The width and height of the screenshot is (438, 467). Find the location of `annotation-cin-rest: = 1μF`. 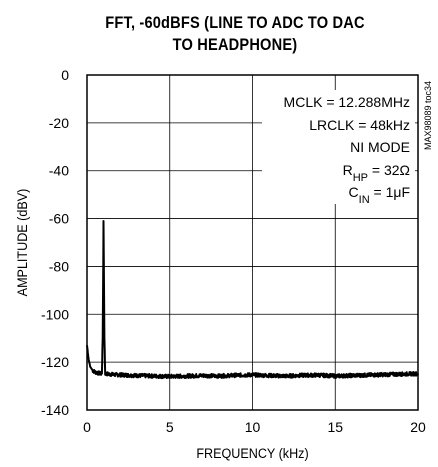

annotation-cin-rest: = 1μF is located at coordinates (390, 192).